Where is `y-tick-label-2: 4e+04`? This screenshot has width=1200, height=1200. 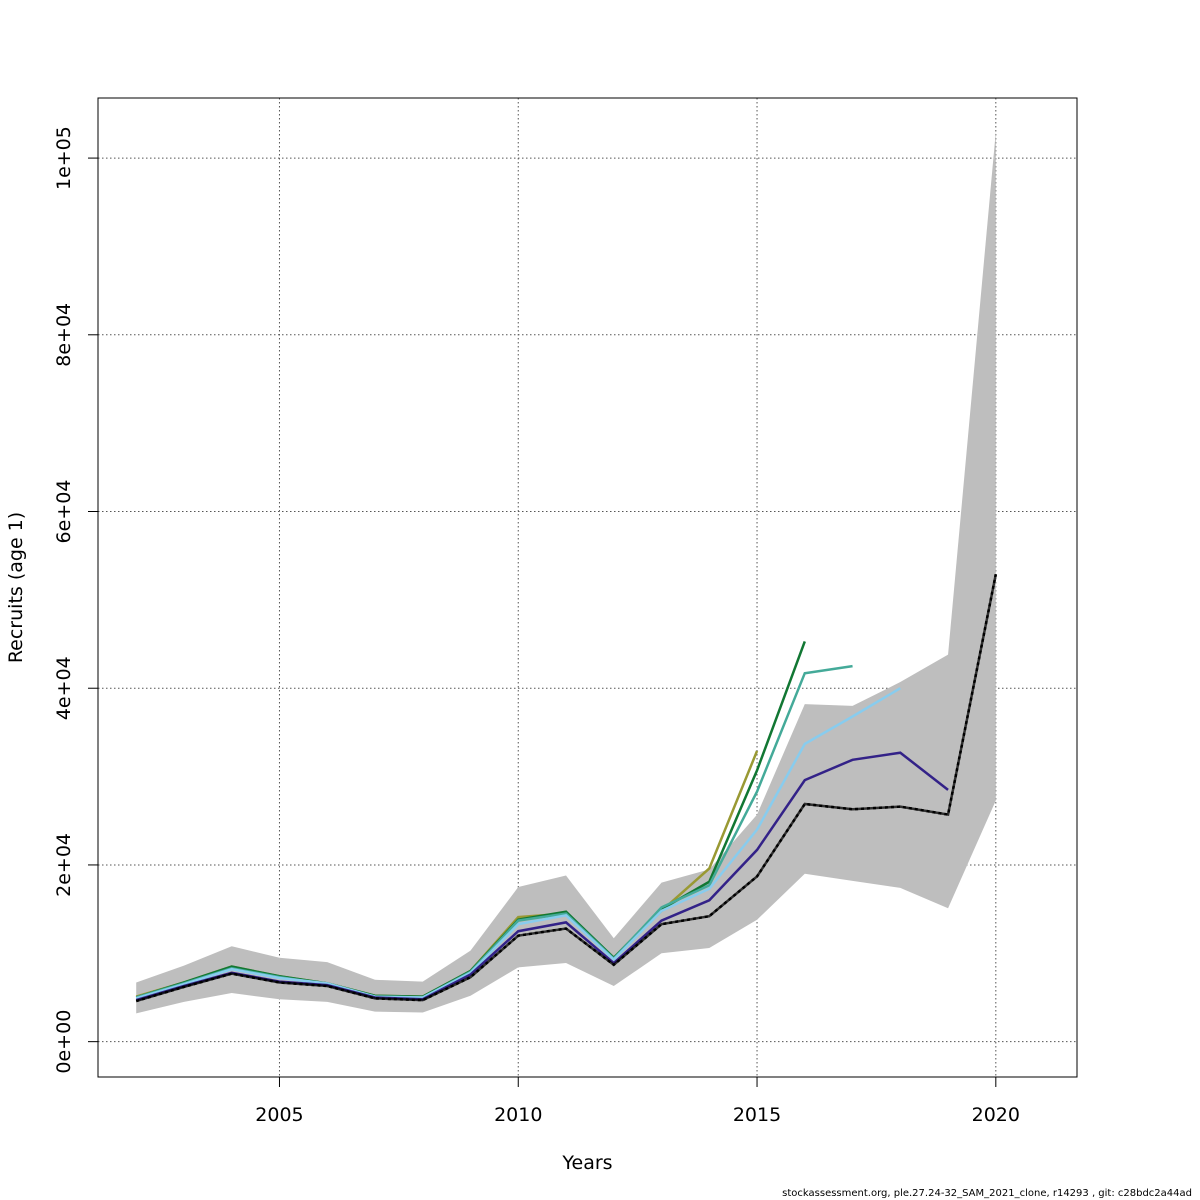 y-tick-label-2: 4e+04 is located at coordinates (64, 688).